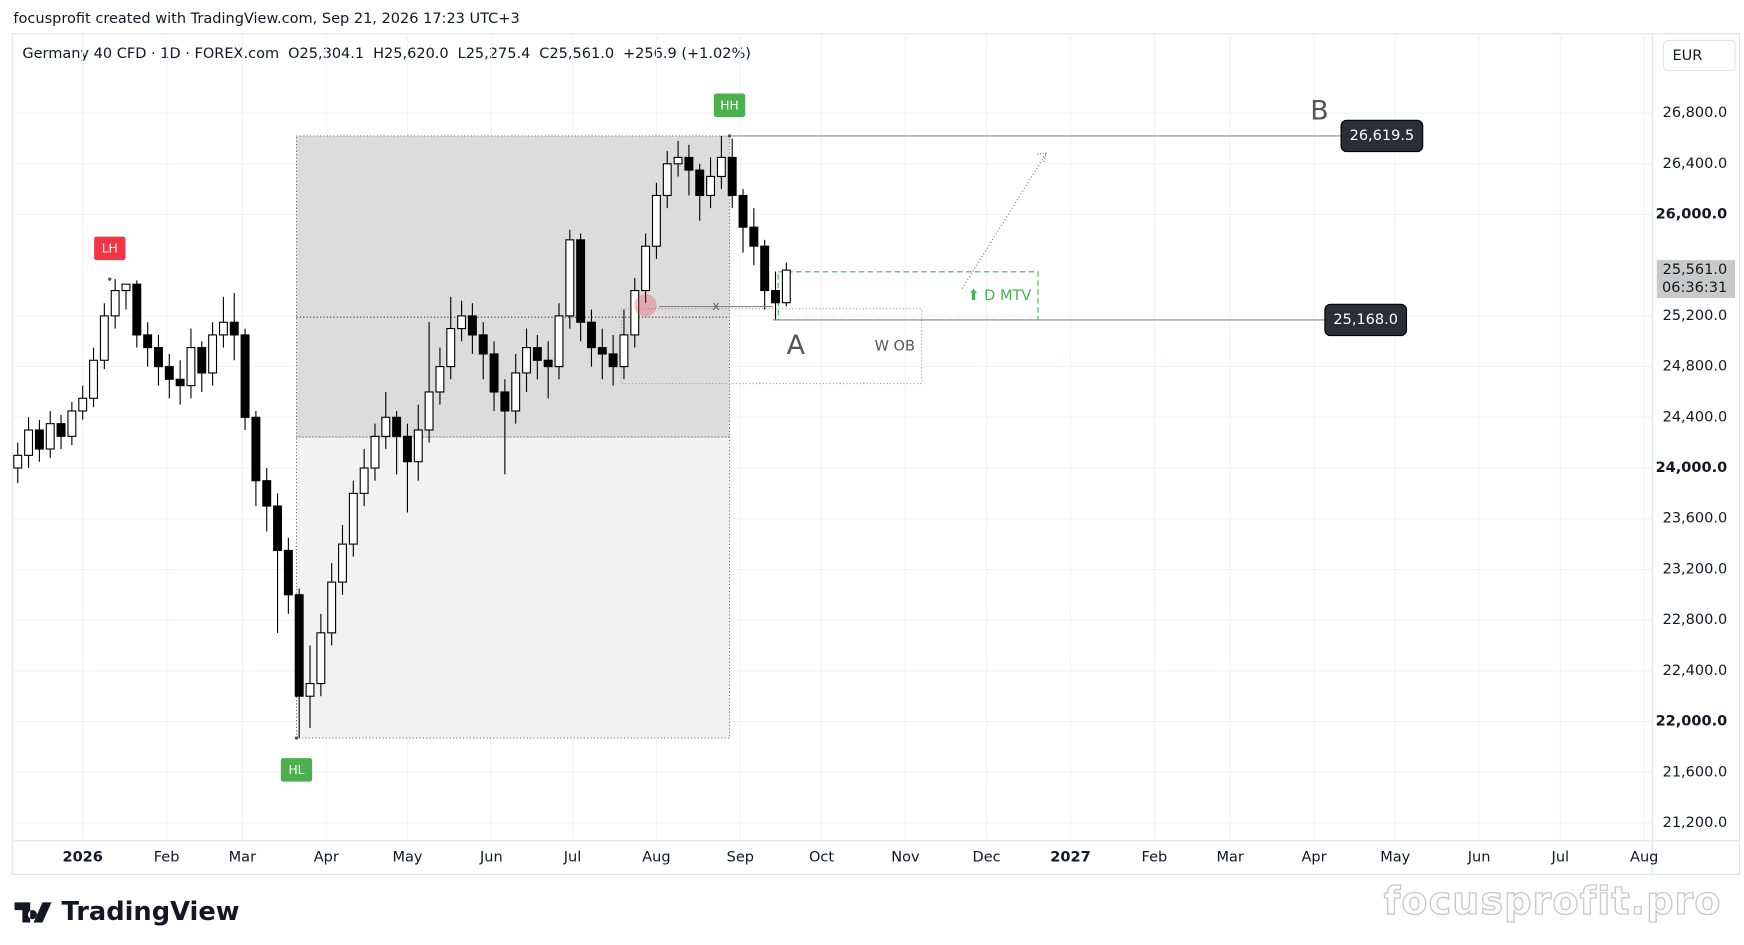  What do you see at coordinates (1319, 110) in the screenshot?
I see `wave-label: B` at bounding box center [1319, 110].